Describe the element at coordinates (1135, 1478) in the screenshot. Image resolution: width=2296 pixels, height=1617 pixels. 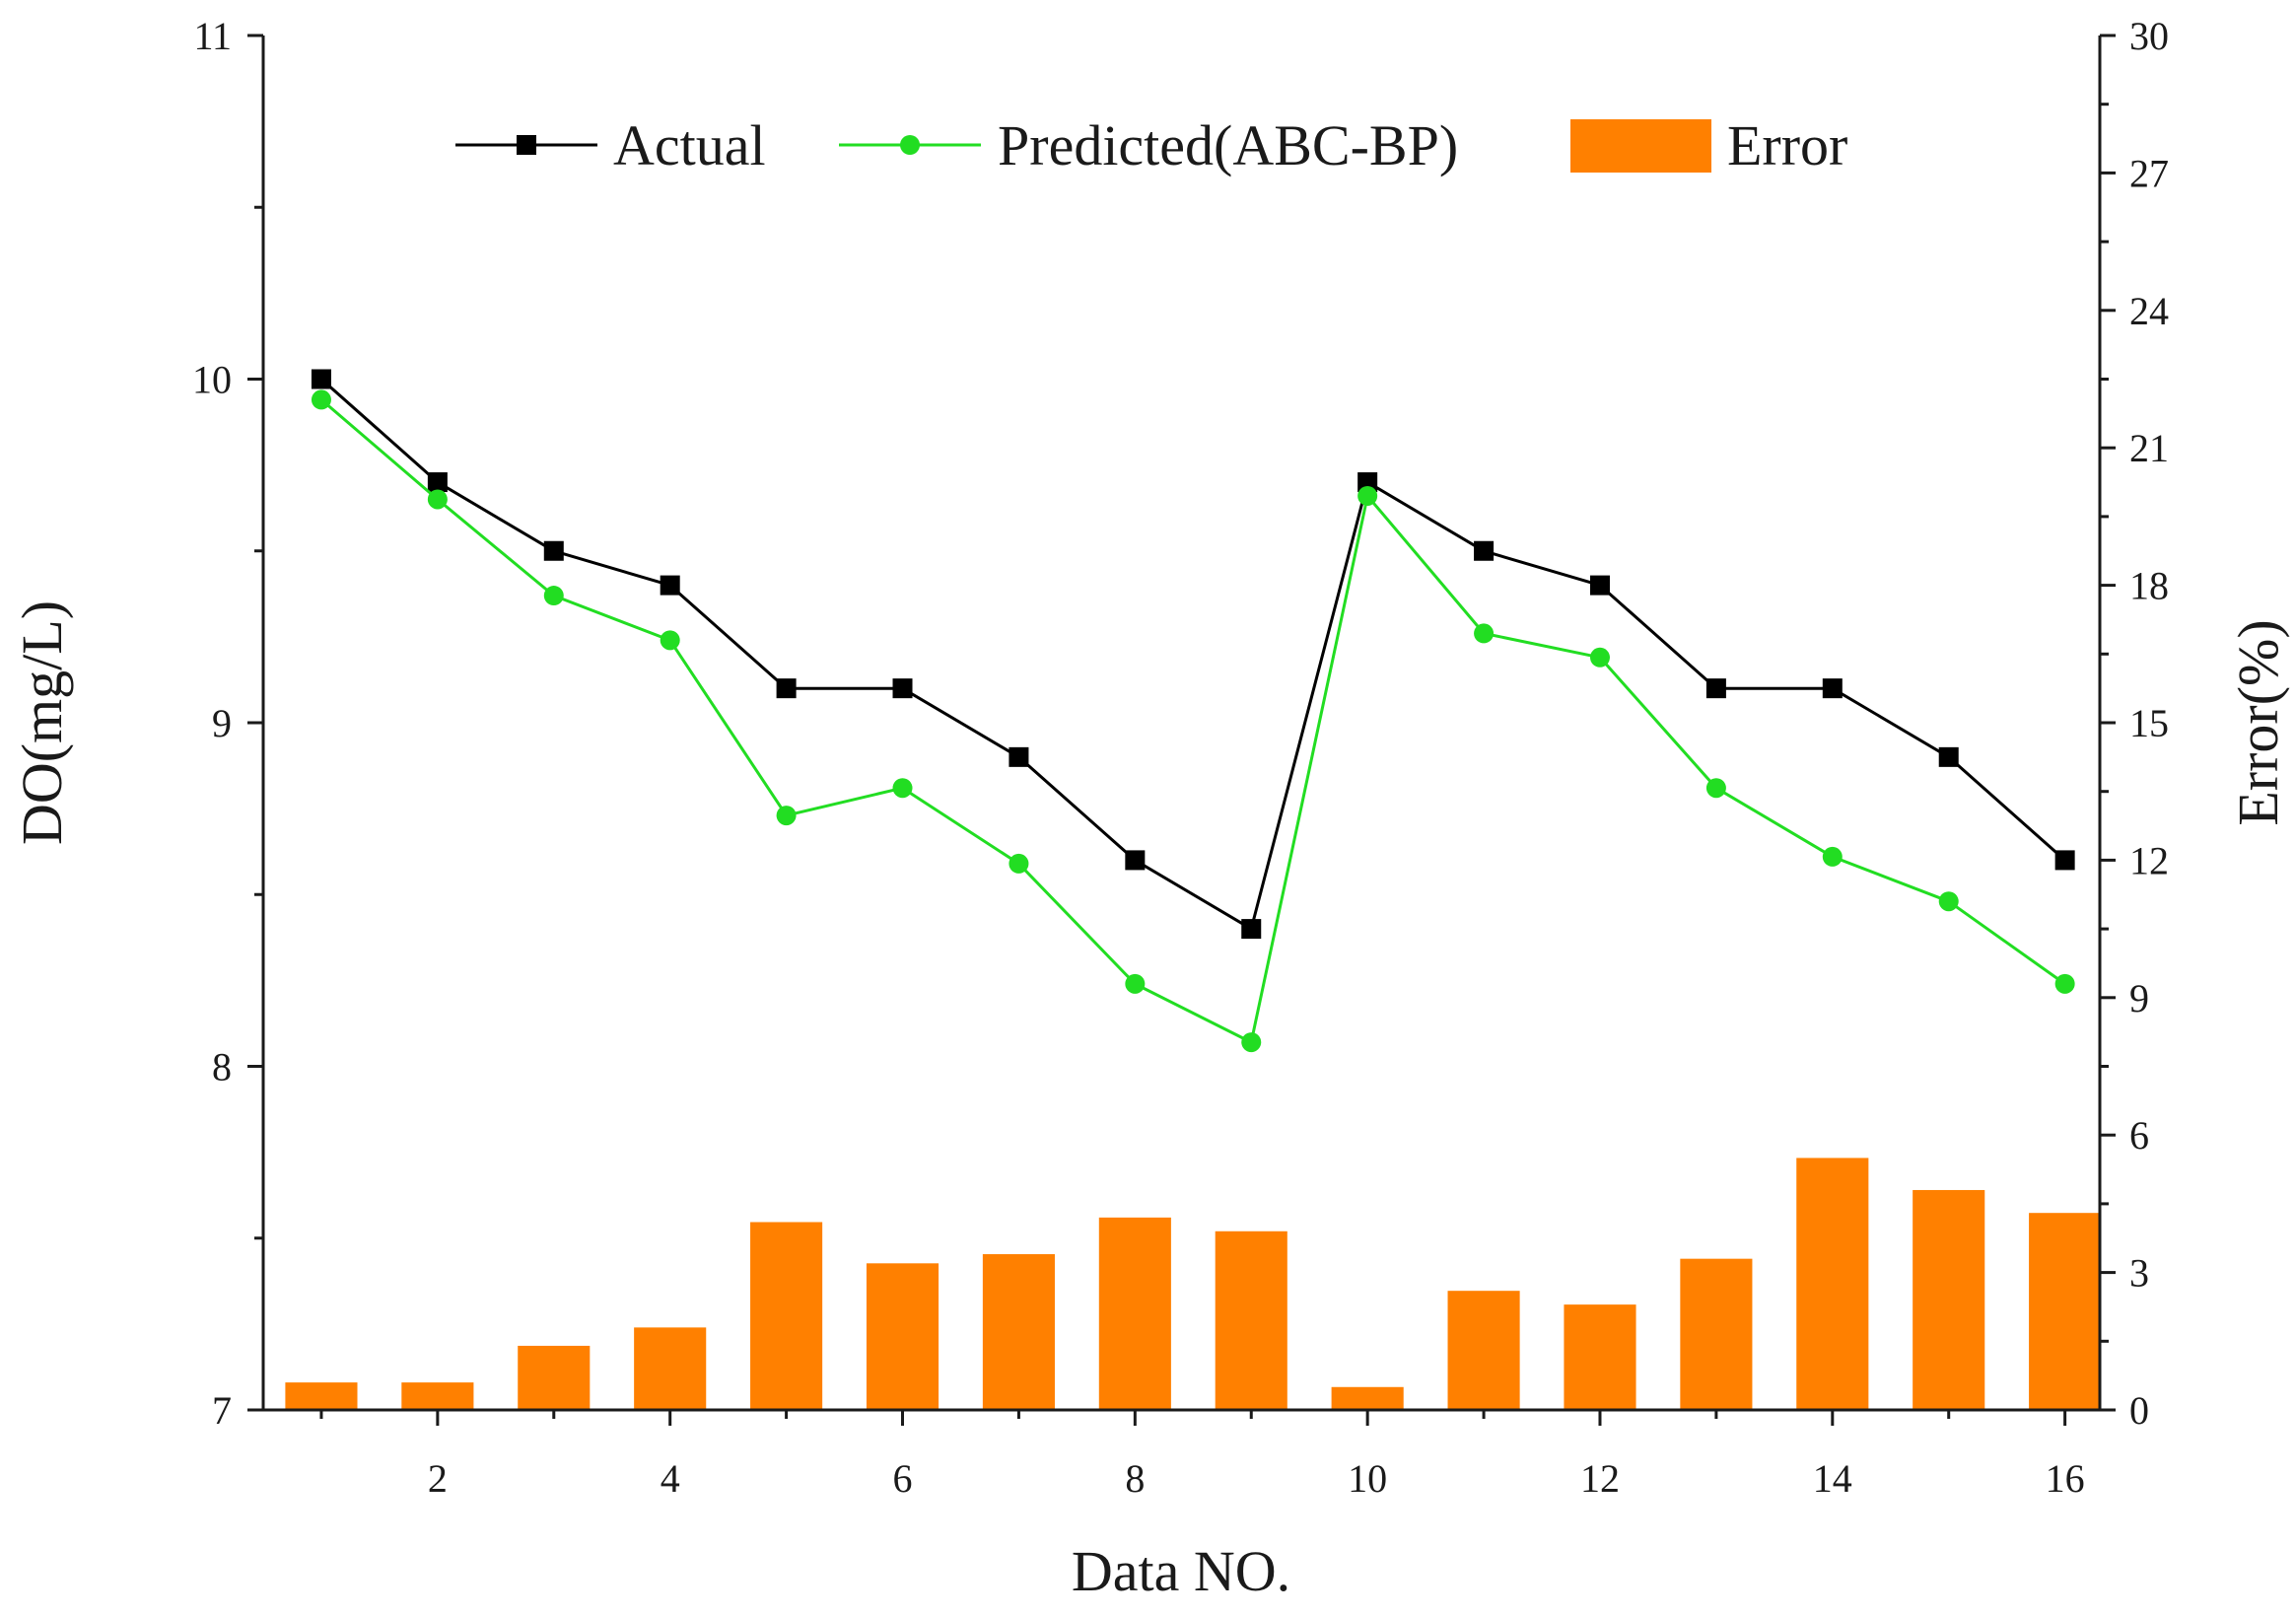
I see `x-tick-label: 8` at that location.